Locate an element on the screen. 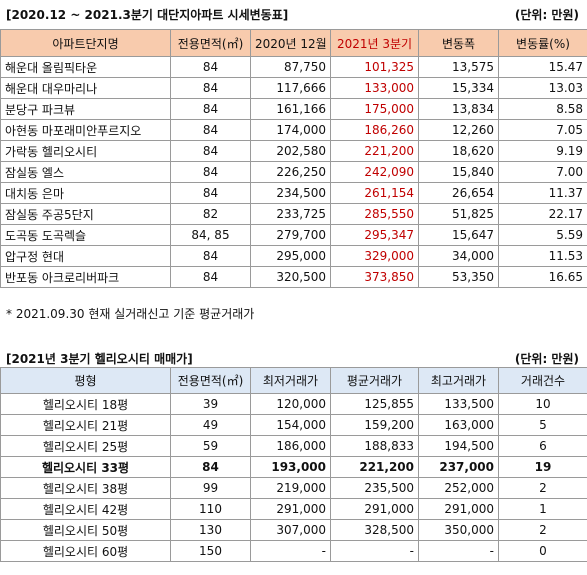 The width and height of the screenshot is (587, 575). table-row: 헬리오시티 60평 150- - -0 is located at coordinates (293, 551).